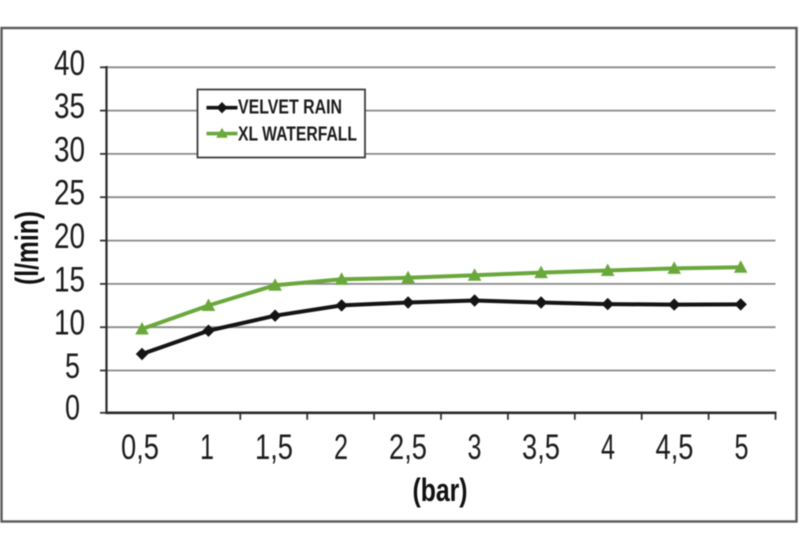 This screenshot has width=800, height=533. Describe the element at coordinates (69, 193) in the screenshot. I see `svg-text: 25` at that location.